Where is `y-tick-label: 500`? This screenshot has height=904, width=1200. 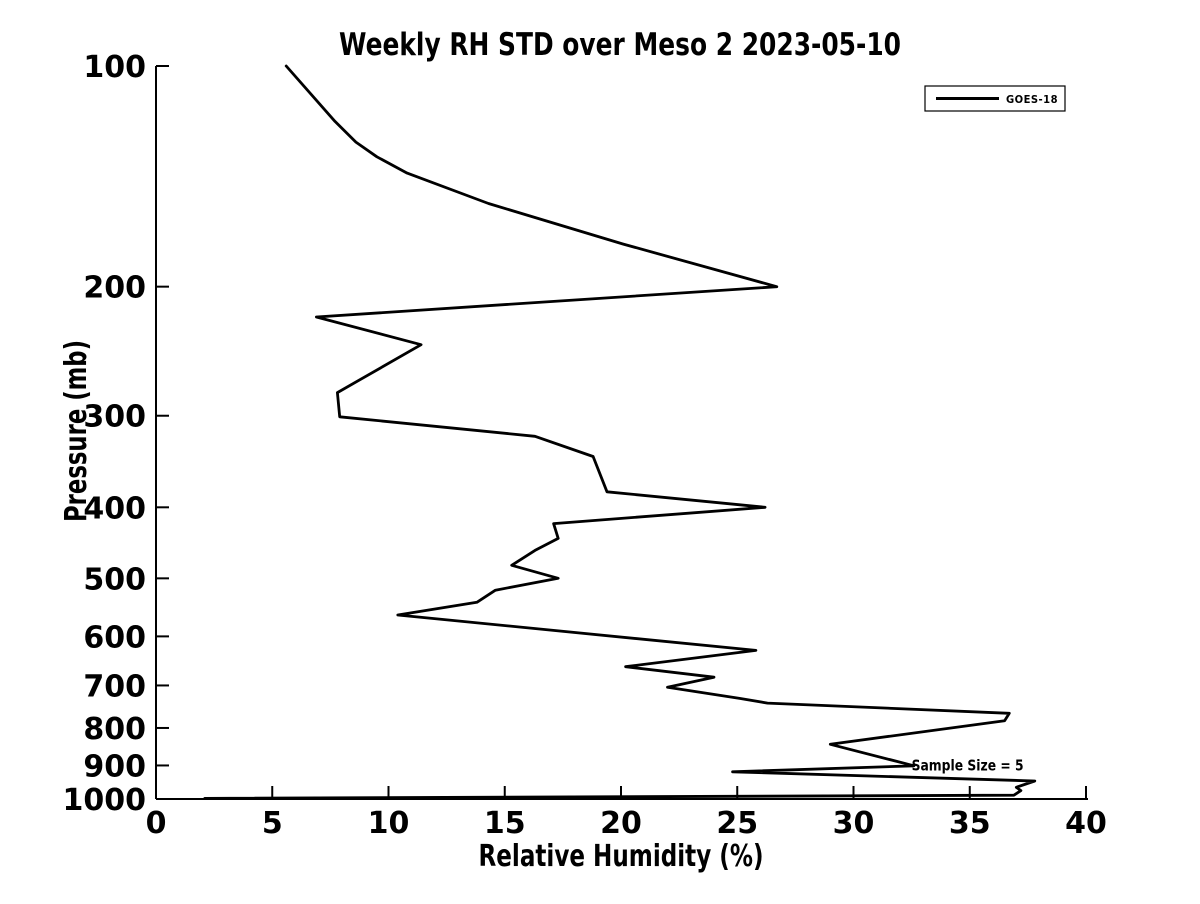
y-tick-label: 500 is located at coordinates (114, 579).